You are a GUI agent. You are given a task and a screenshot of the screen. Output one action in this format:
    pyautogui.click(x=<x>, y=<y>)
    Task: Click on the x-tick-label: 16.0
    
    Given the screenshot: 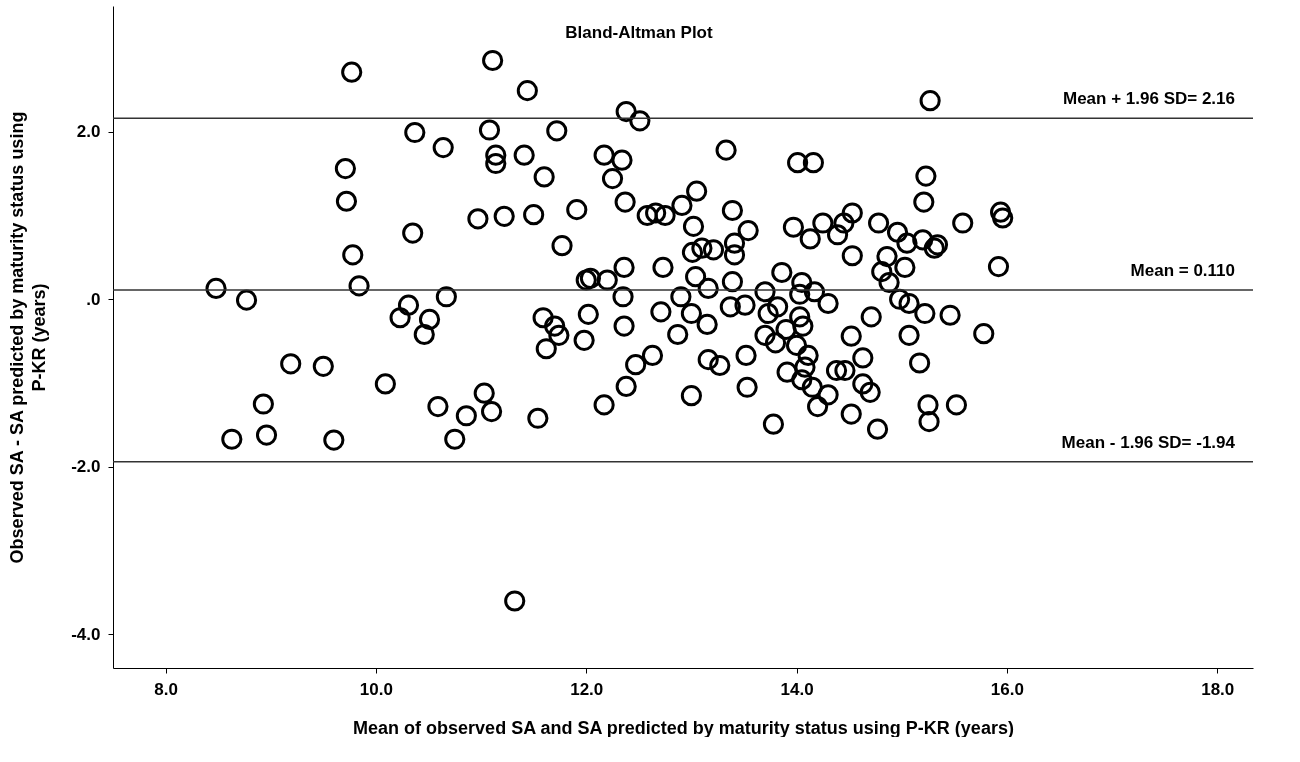 What is the action you would take?
    pyautogui.click(x=1007, y=689)
    